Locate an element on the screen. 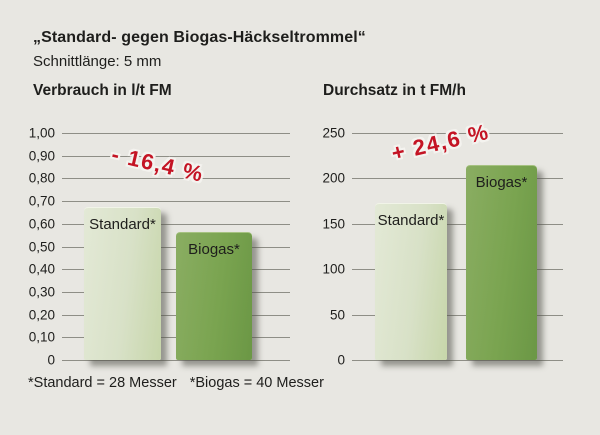 This screenshot has width=600, height=435. y-tick-label: 0,80 is located at coordinates (41, 178).